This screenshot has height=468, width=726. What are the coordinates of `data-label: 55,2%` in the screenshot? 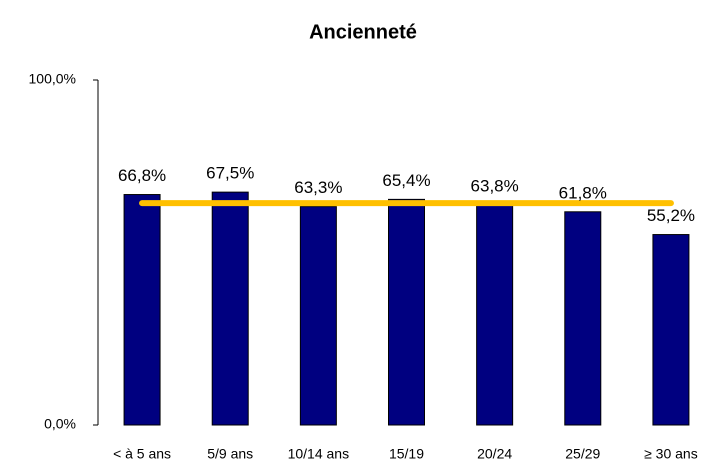 It's located at (671, 215).